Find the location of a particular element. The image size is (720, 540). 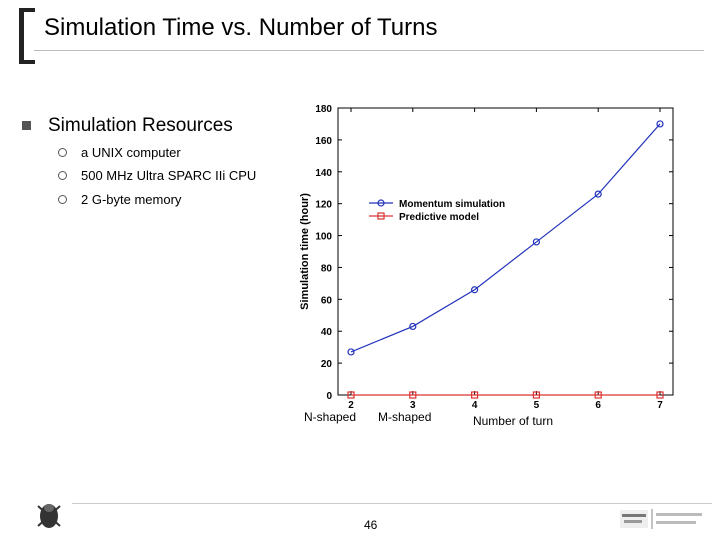

y-tick-label: 180 is located at coordinates (323, 109).